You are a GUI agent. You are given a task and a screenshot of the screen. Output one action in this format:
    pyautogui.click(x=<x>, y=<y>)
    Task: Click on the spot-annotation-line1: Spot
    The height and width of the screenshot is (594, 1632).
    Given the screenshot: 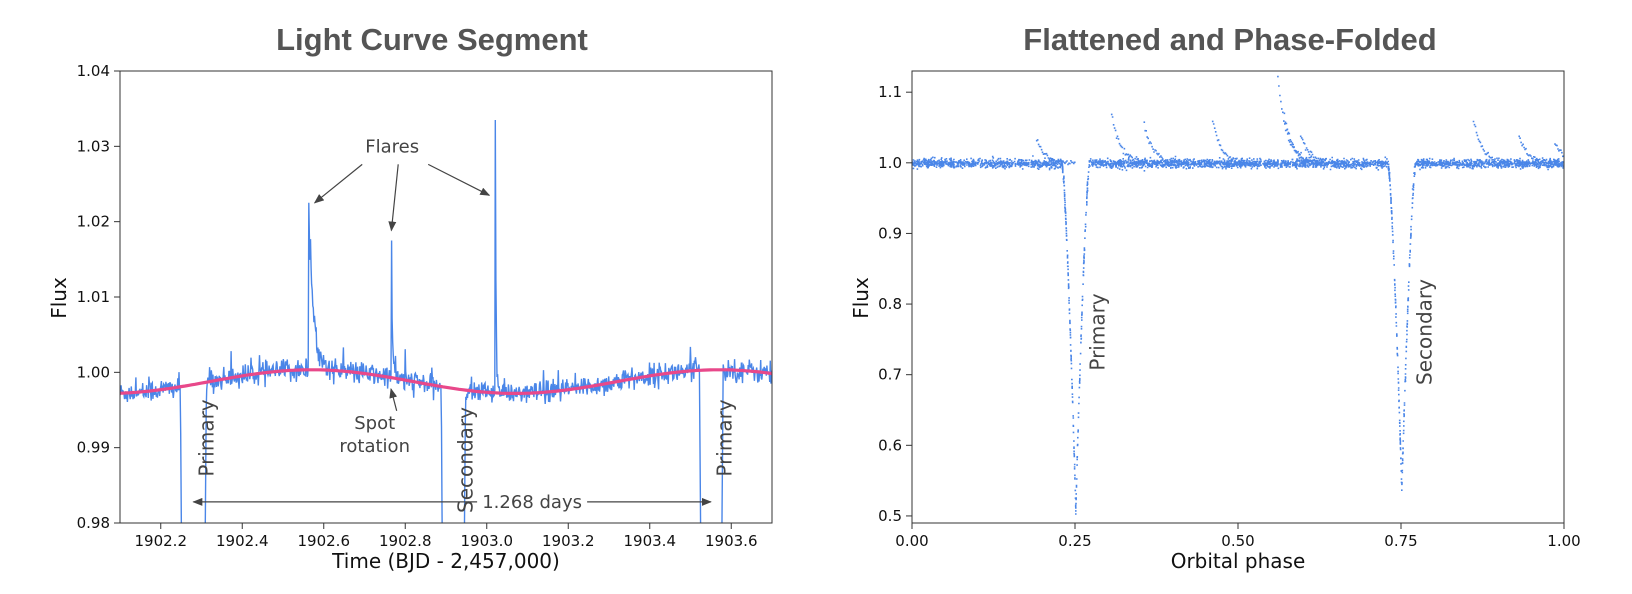 What is the action you would take?
    pyautogui.click(x=374, y=423)
    